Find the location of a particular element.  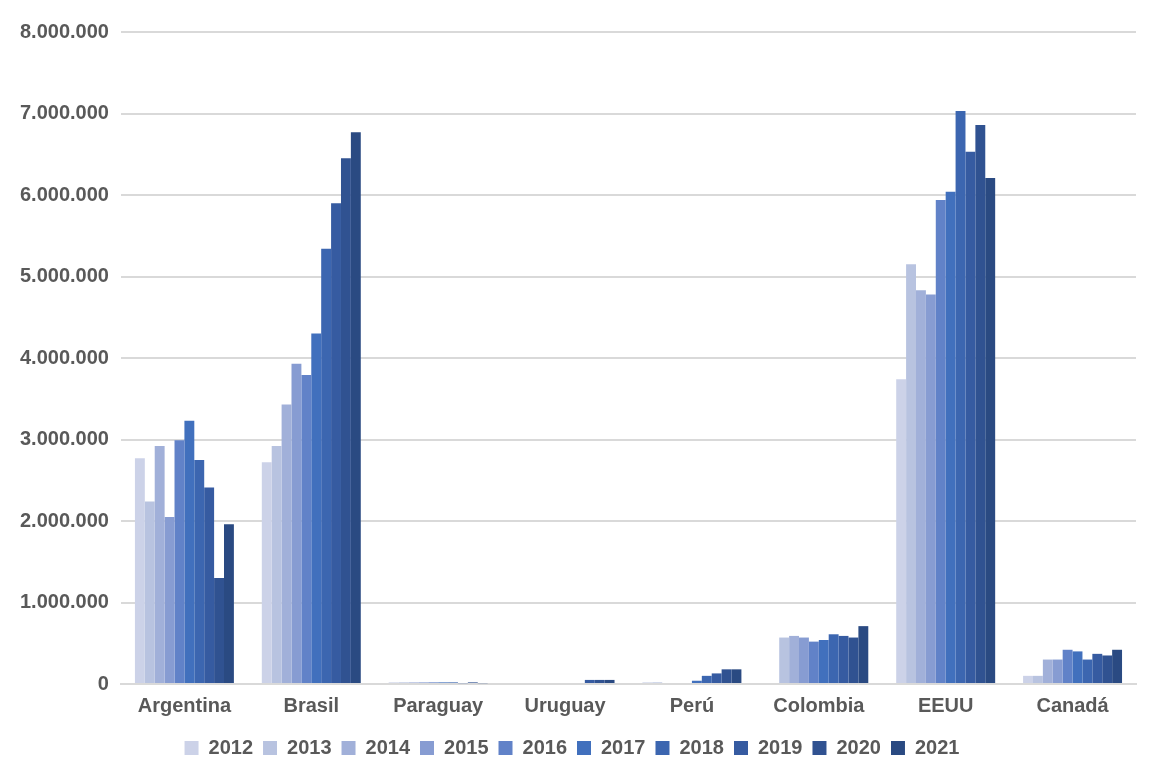

x-tick-label: Uruguay is located at coordinates (565, 704).